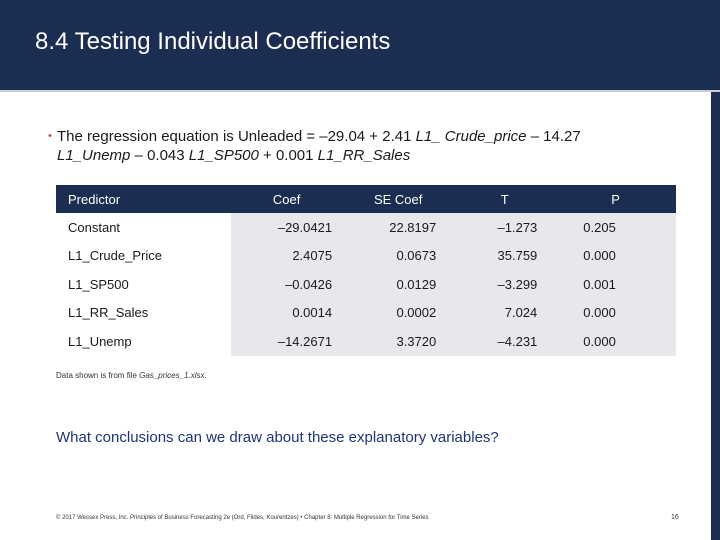 The image size is (720, 540). What do you see at coordinates (505, 312) in the screenshot?
I see `t-cell: 7.024` at bounding box center [505, 312].